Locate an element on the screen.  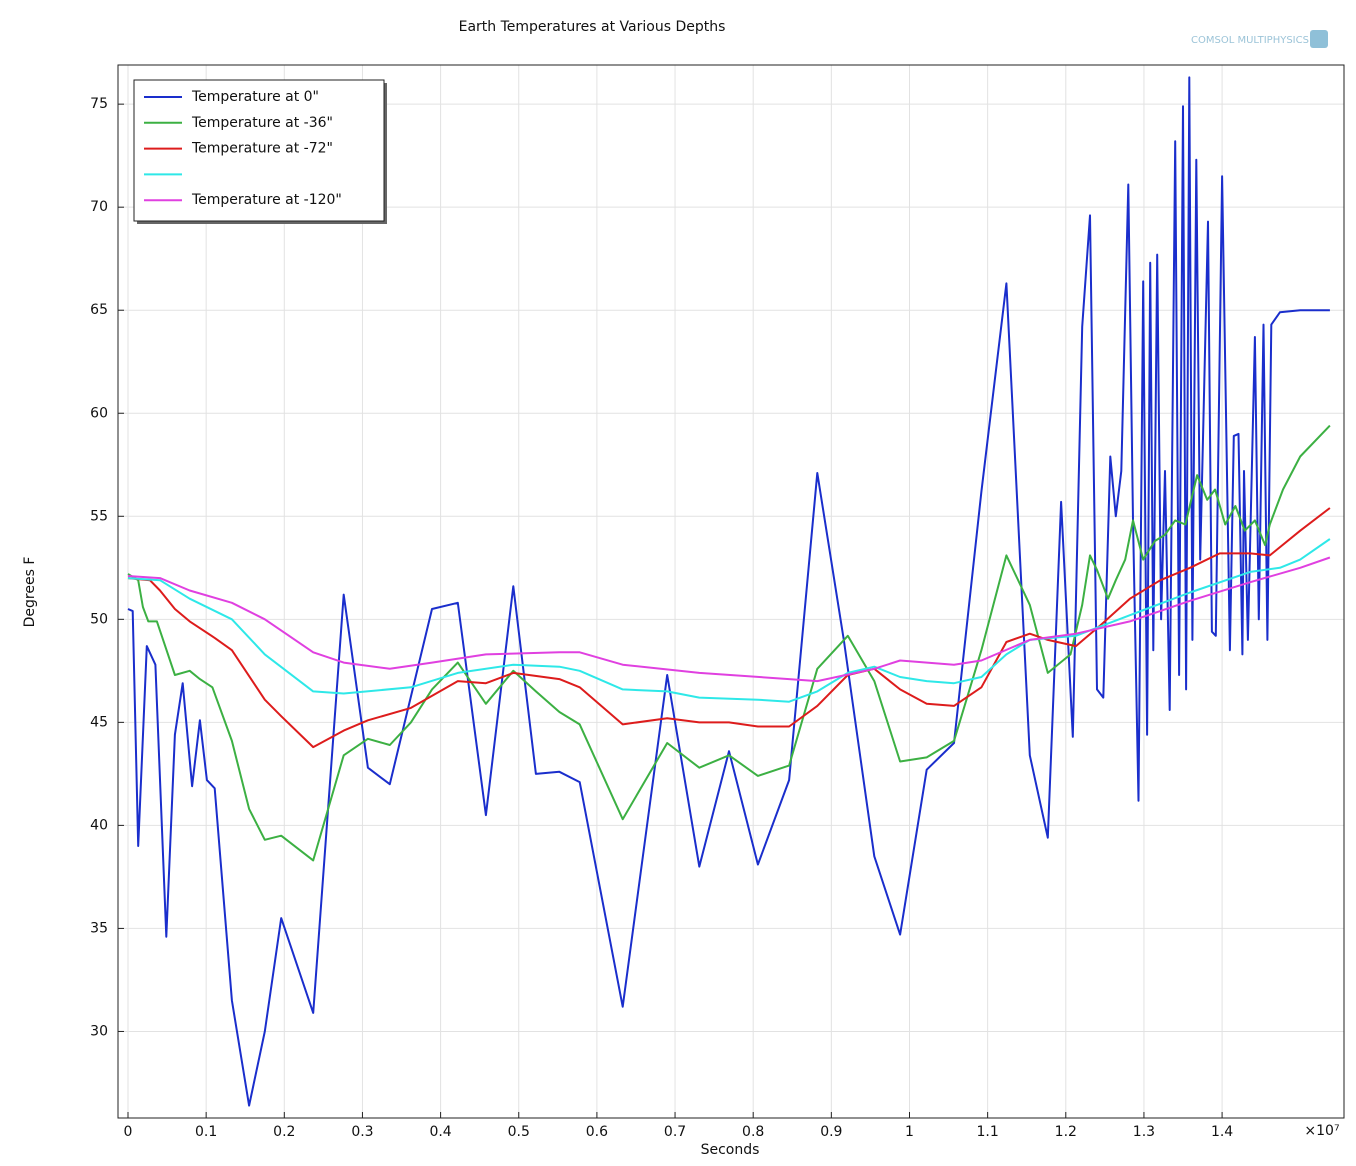
x-tick-label: 1 is located at coordinates (909, 1132).